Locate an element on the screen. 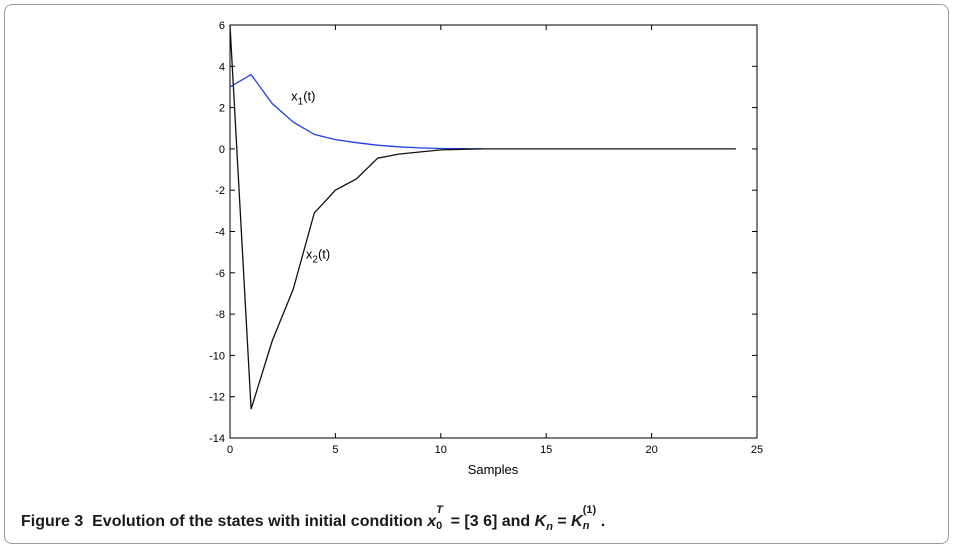 This screenshot has height=550, width=955. y-tick-label: -10 is located at coordinates (217, 356).